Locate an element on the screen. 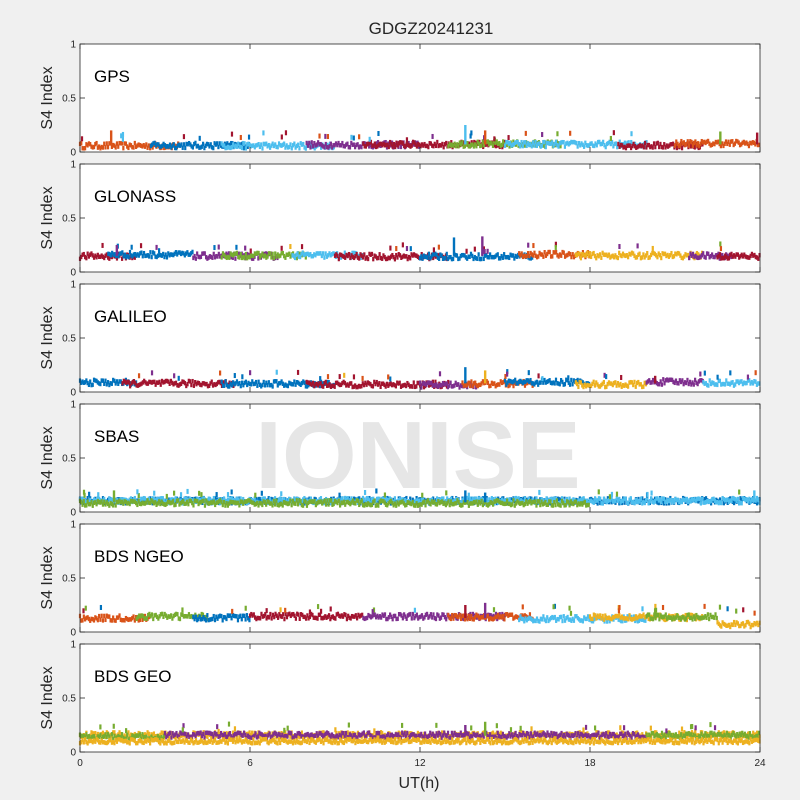  y-tick-label: 0.5 is located at coordinates (69, 339).